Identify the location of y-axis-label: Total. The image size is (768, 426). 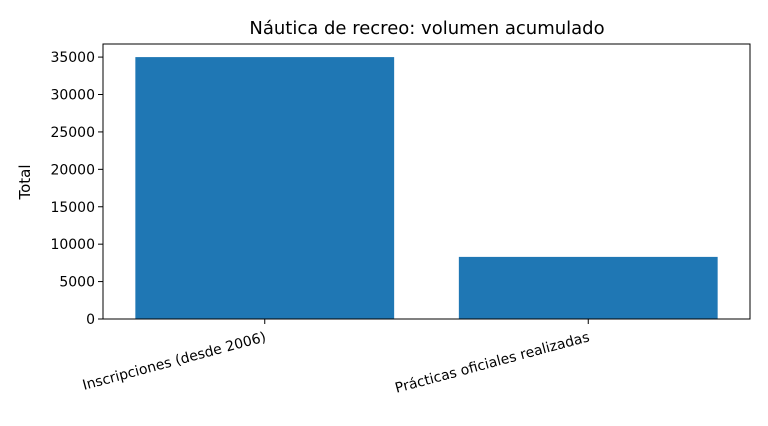
(25, 182).